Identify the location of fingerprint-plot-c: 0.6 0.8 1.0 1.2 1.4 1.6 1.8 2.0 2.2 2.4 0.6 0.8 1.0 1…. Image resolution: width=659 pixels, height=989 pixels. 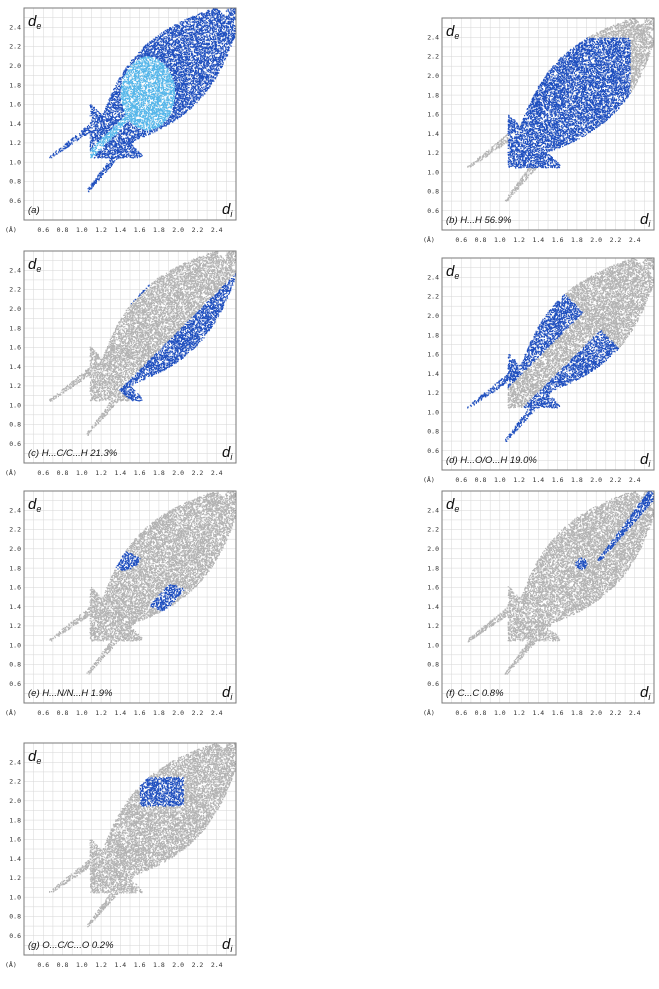
(121, 363).